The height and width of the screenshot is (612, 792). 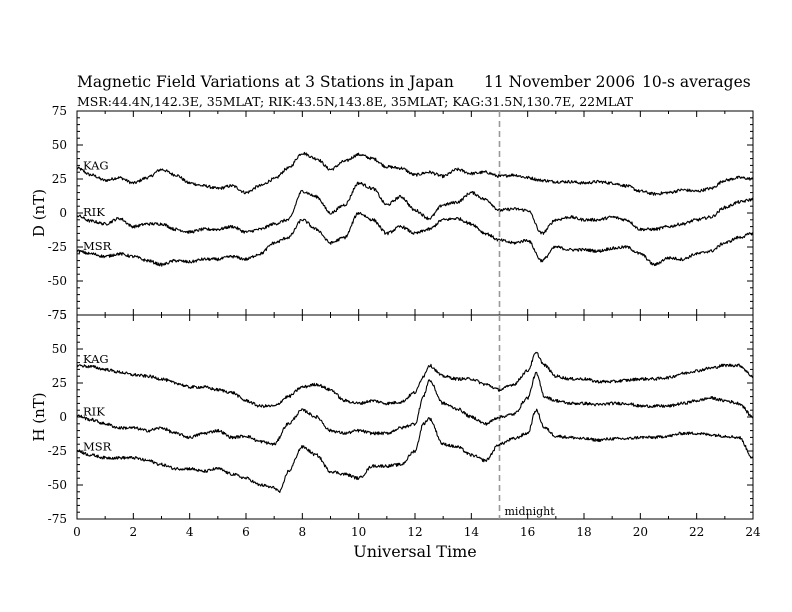 What do you see at coordinates (472, 532) in the screenshot?
I see `x-tick-label: 14` at bounding box center [472, 532].